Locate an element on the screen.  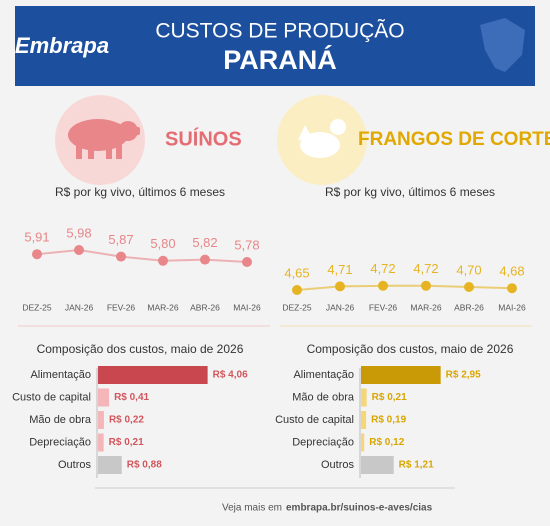
value-label: 5,91 is located at coordinates (36, 237).